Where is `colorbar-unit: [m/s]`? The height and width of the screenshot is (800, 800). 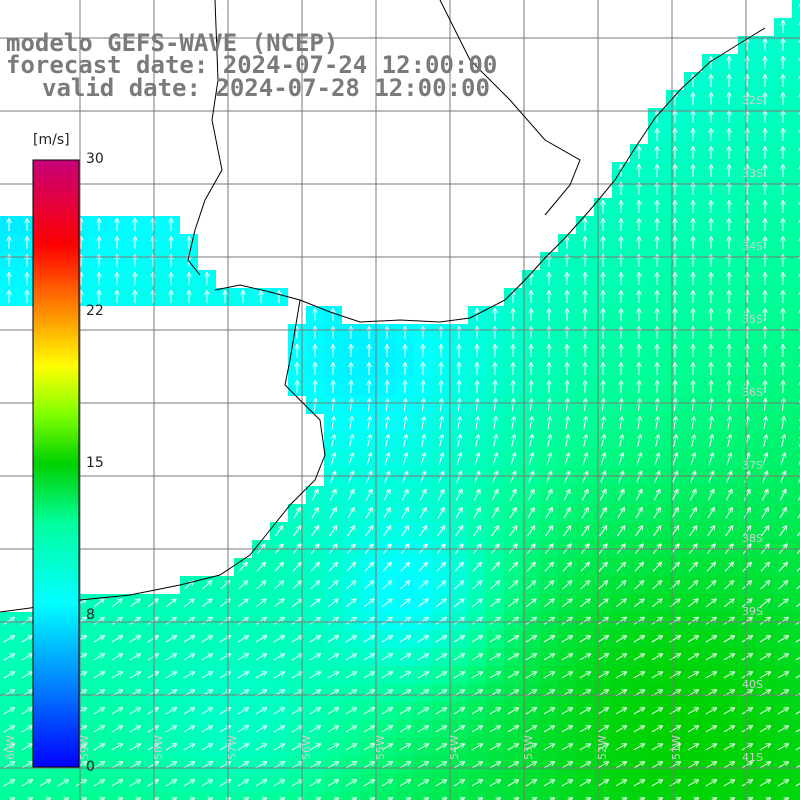 colorbar-unit: [m/s] is located at coordinates (51, 140).